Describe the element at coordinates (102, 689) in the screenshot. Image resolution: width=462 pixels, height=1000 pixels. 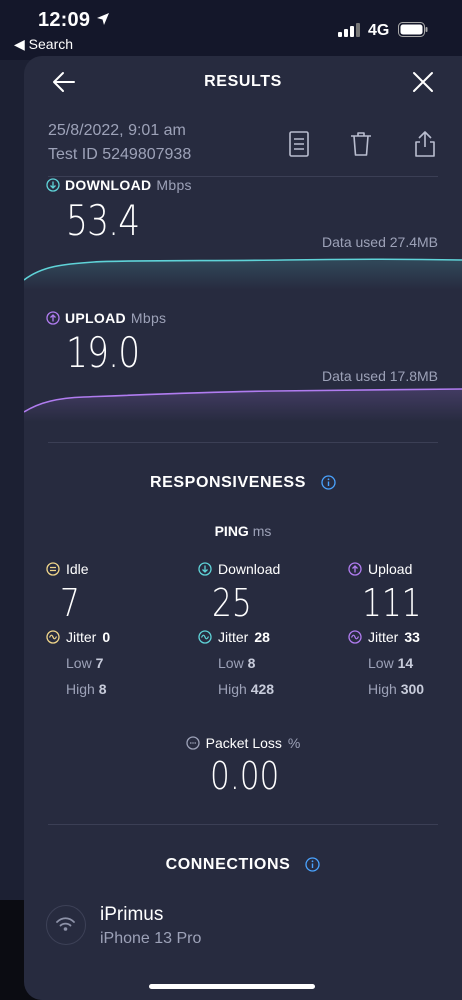
I see `high-value: 8` at that location.